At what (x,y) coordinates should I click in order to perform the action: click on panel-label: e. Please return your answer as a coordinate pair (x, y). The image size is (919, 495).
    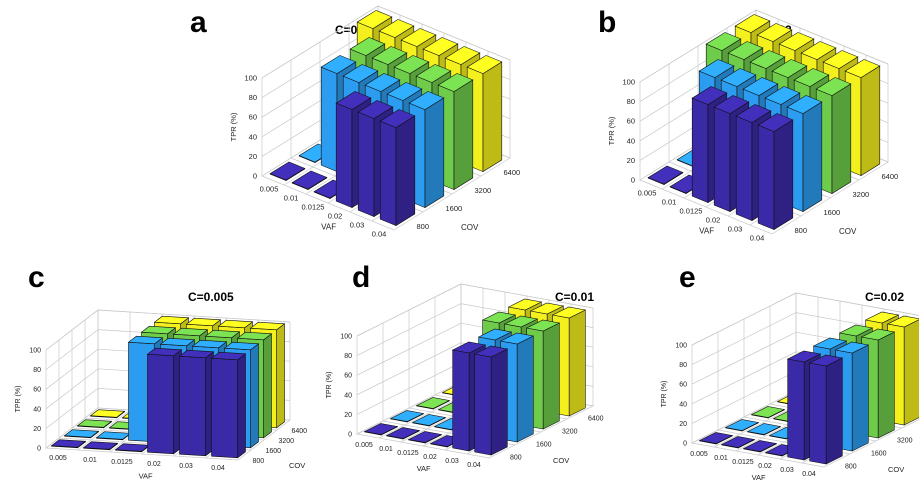
    Looking at the image, I should click on (687, 277).